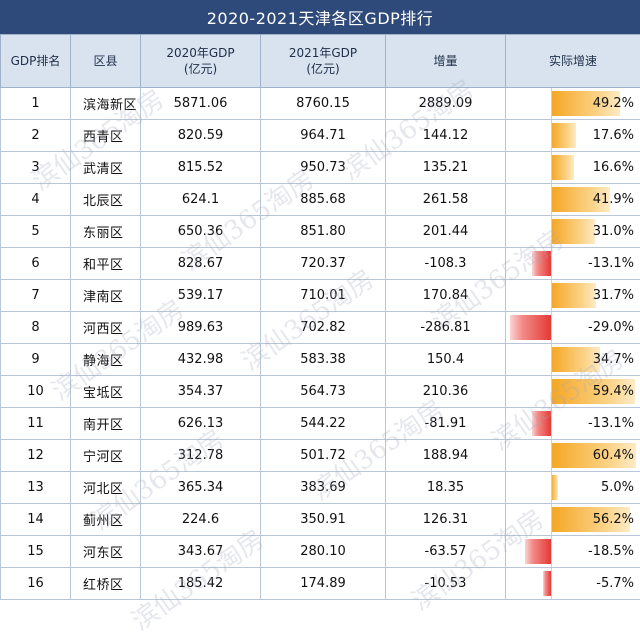 The height and width of the screenshot is (638, 640). I want to click on gdp2021-cell: 950.73, so click(323, 168).